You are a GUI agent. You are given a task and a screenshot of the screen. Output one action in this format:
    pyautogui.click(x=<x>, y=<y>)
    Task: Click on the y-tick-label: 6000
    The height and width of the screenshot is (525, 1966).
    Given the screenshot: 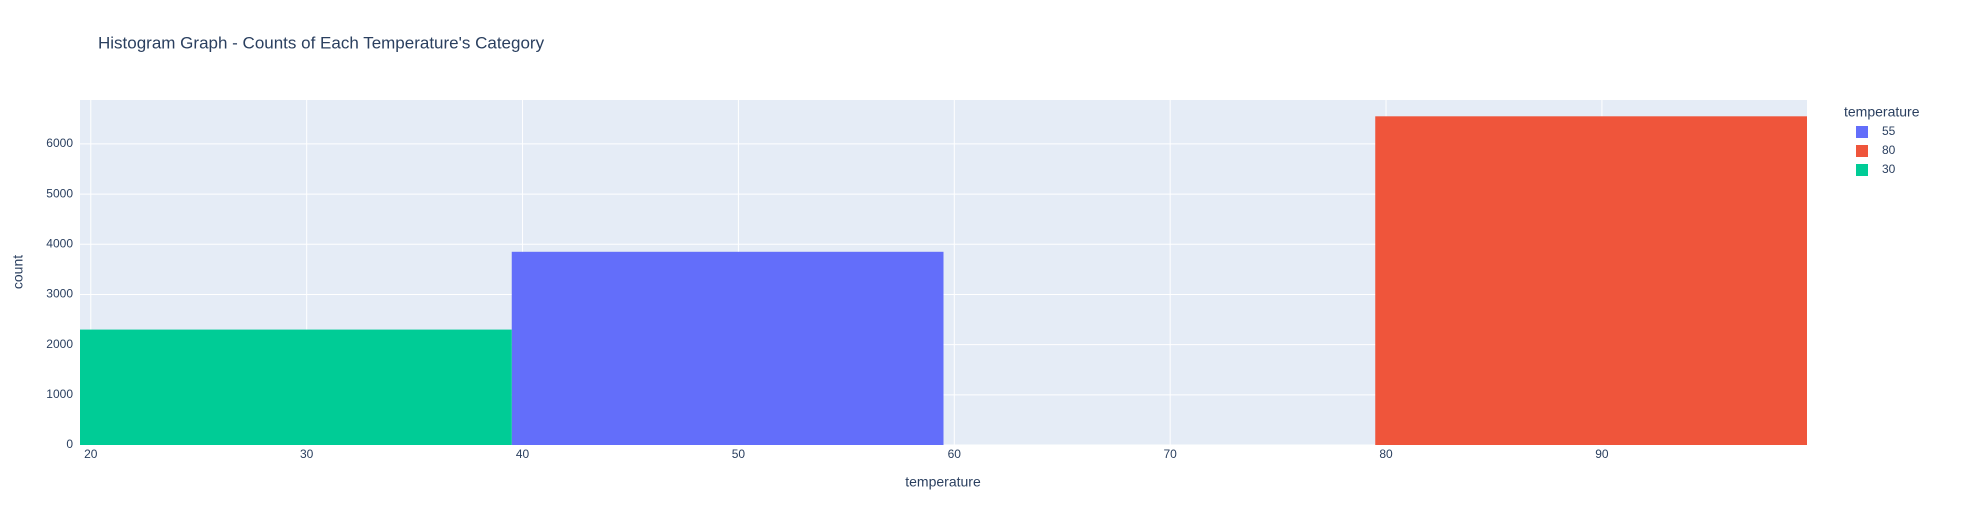 What is the action you would take?
    pyautogui.click(x=59, y=143)
    